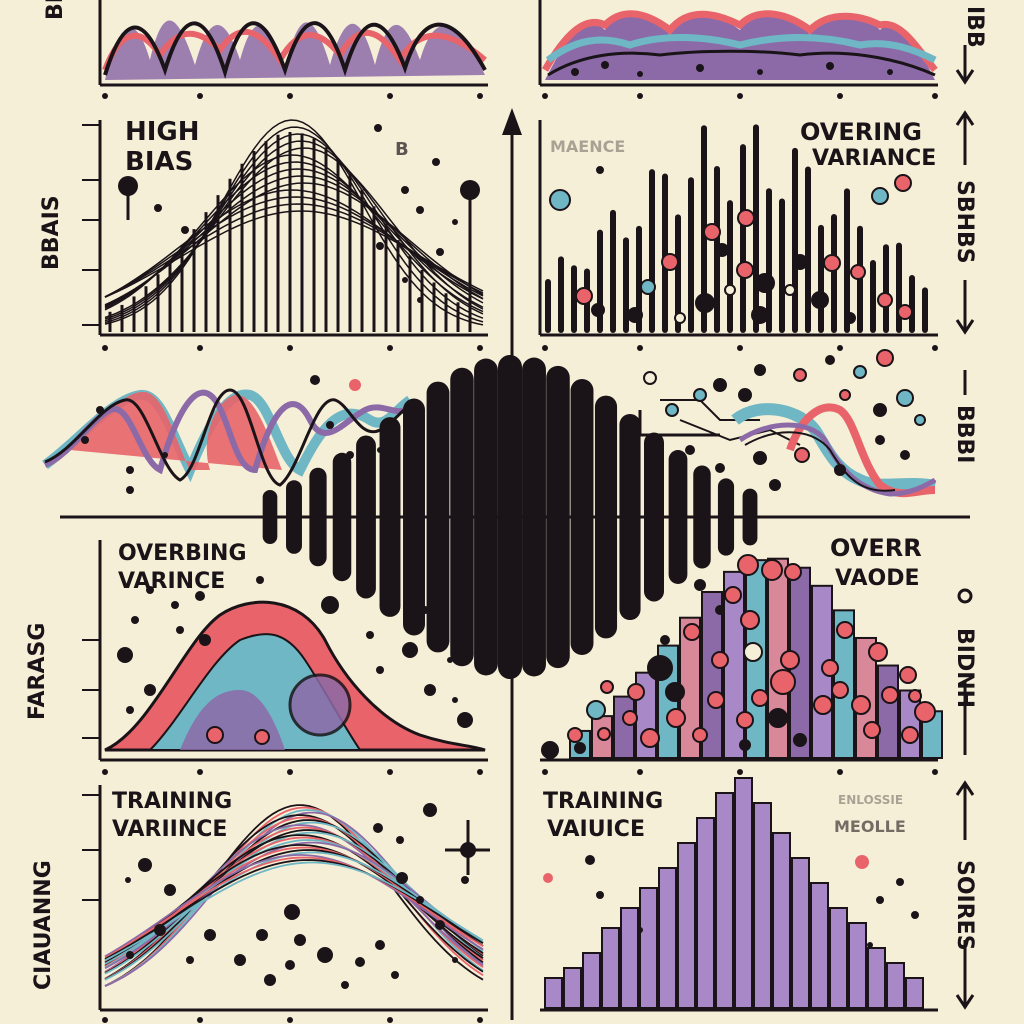 The height and width of the screenshot is (1024, 1024). Describe the element at coordinates (159, 162) in the screenshot. I see `panel-title-line2: BIAS` at that location.